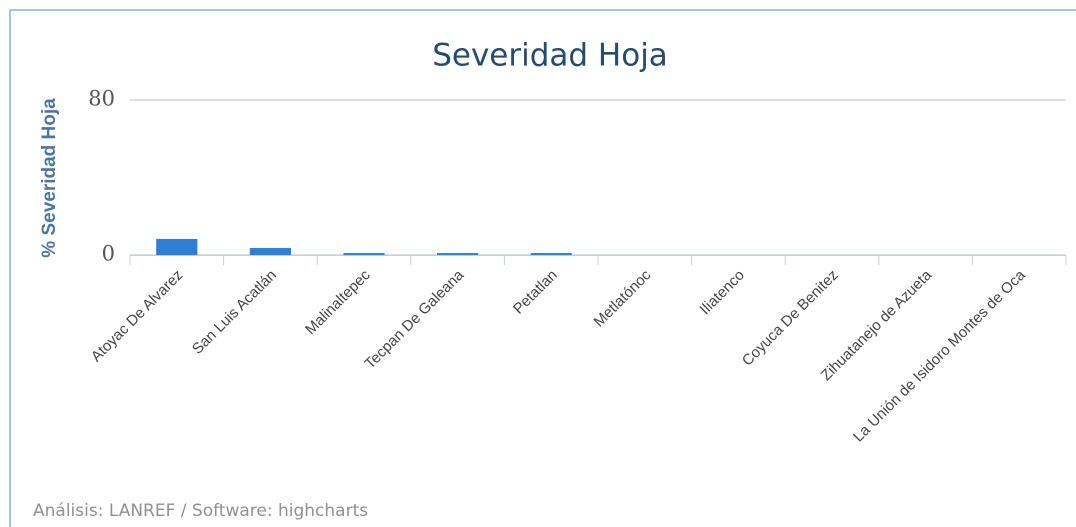  What do you see at coordinates (550, 56) in the screenshot?
I see `chart-title: Severidad Hoja` at bounding box center [550, 56].